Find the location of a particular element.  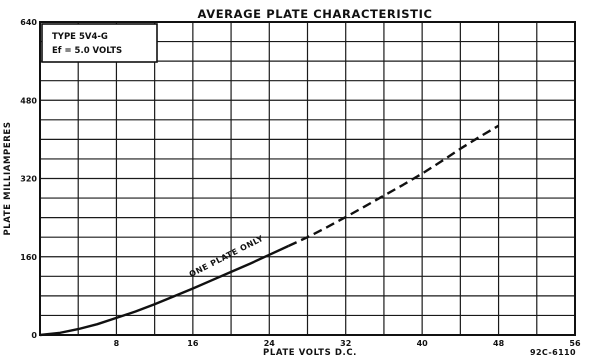

x-tick-labels: 8 16 24 32 40 48 56 is located at coordinates (347, 343).